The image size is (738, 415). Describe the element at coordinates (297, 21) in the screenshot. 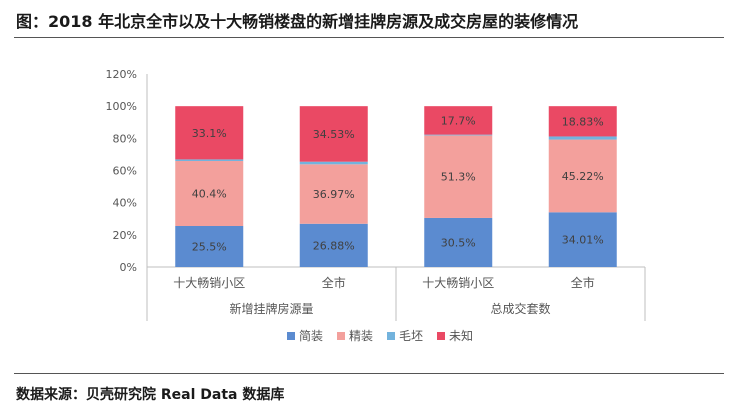

I see `chart-title: 图：2018 年北京全市以及十大畅销楼盘的新增挂牌房源及成交房屋的装修情况` at that location.